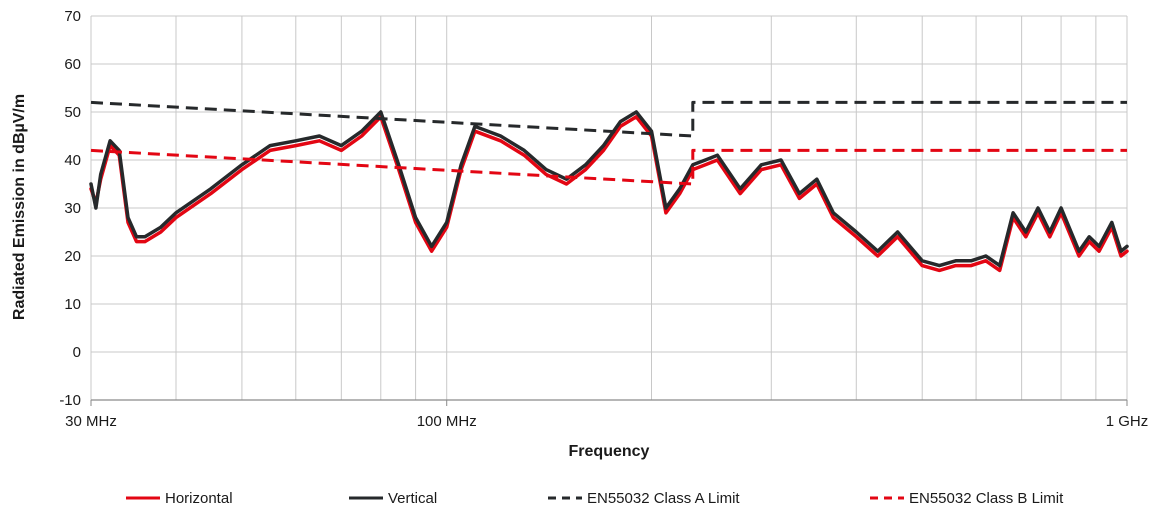 The height and width of the screenshot is (511, 1158). Describe the element at coordinates (447, 421) in the screenshot. I see `x-tick-label: 100 MHz` at that location.